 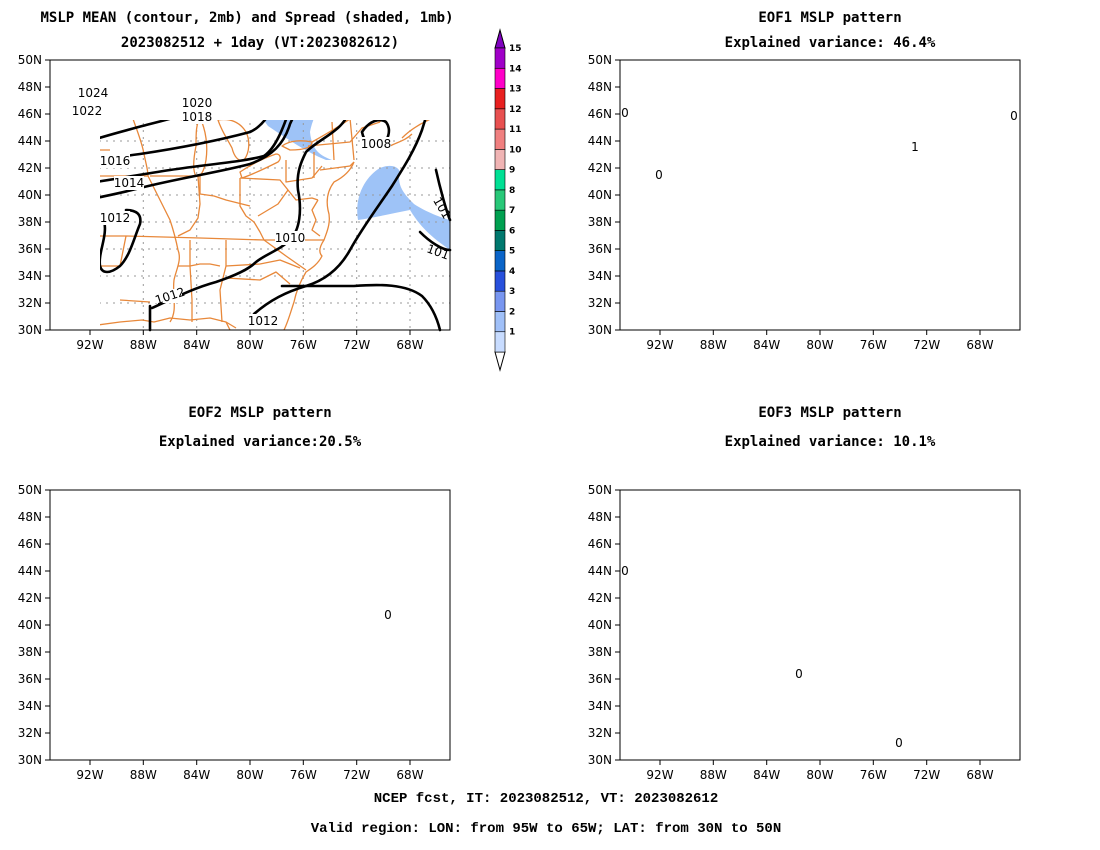 What do you see at coordinates (330, 567) in the screenshot?
I see `eof2-contours` at bounding box center [330, 567].